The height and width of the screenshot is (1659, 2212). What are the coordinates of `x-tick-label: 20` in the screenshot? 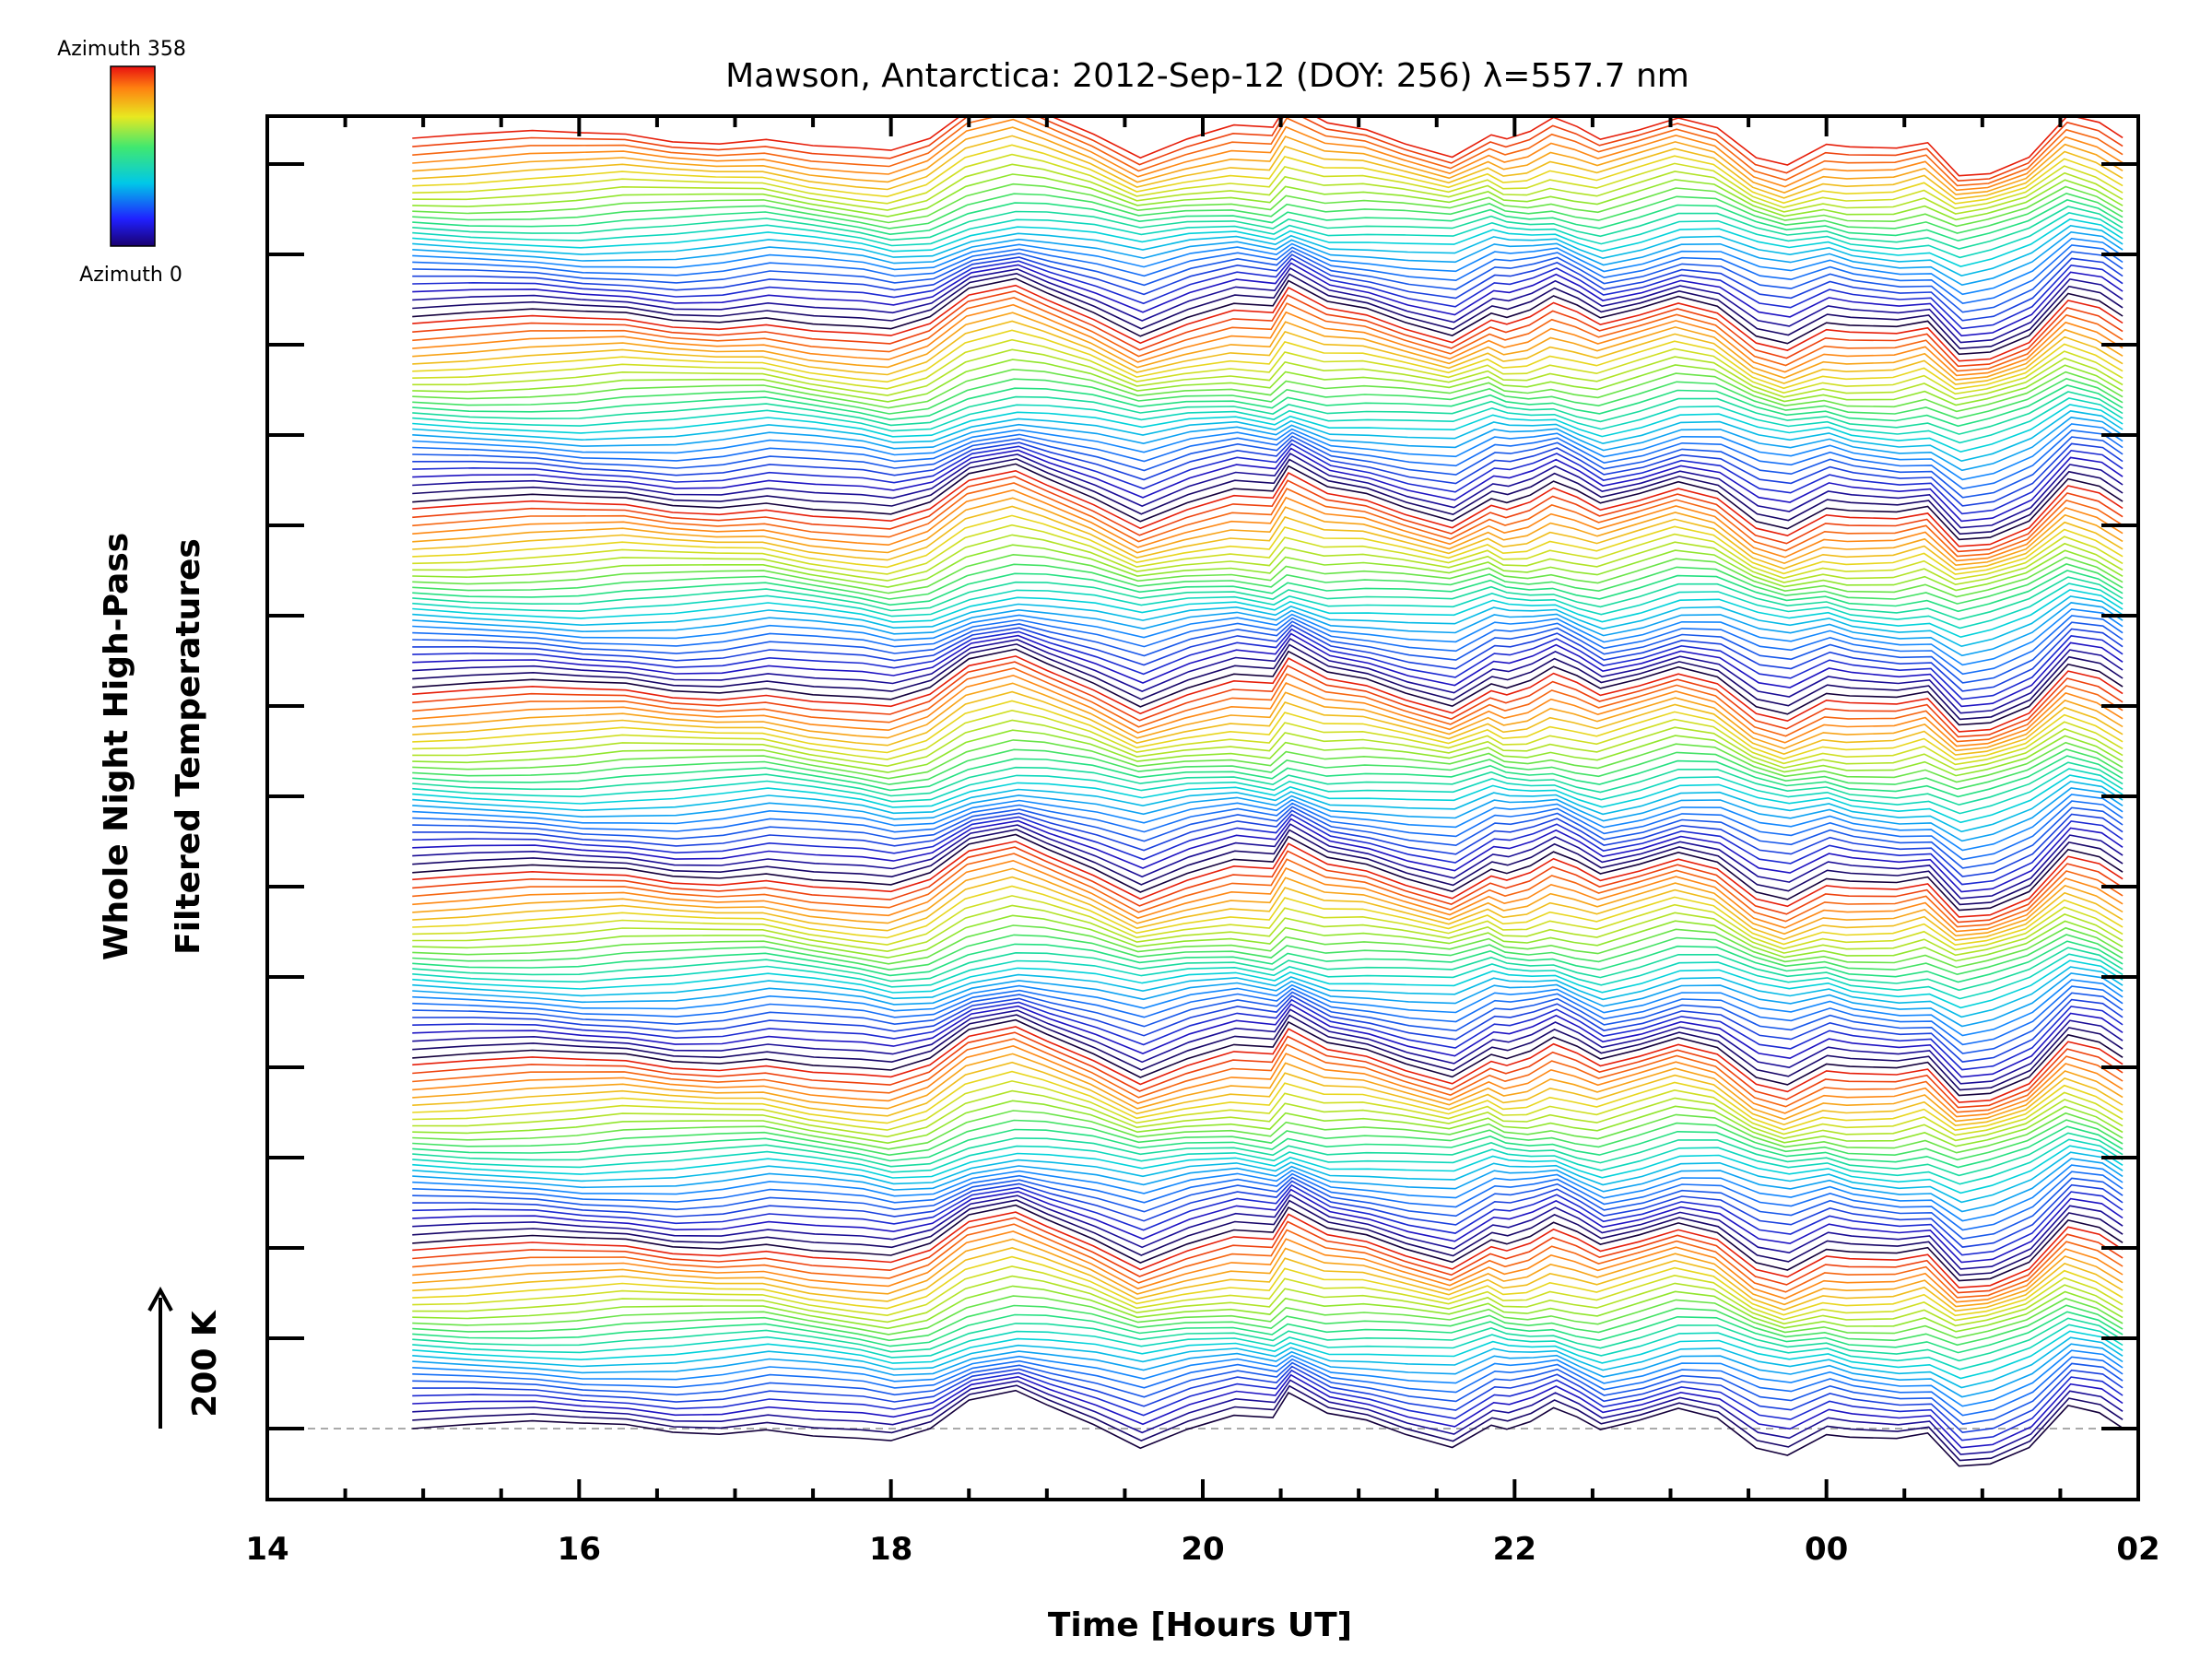 It's located at (1202, 1549).